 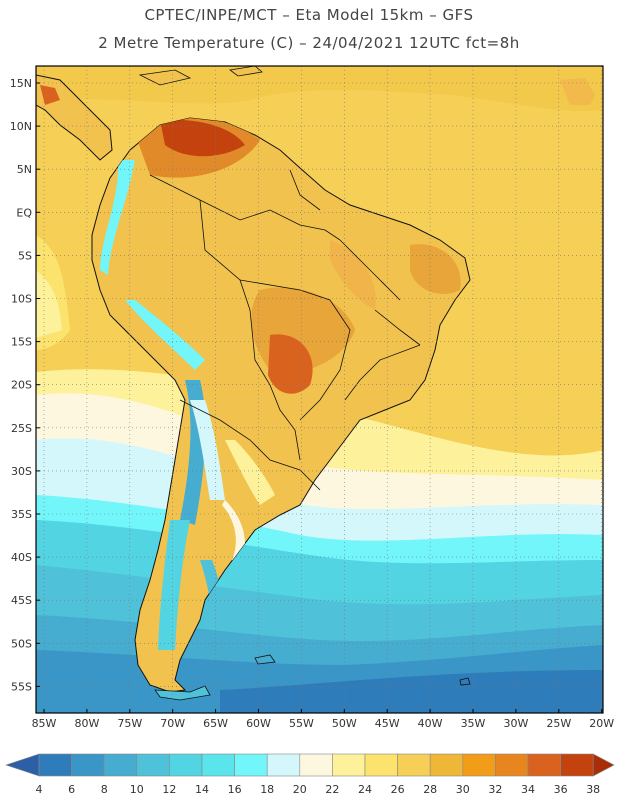 I want to click on legend-tick-label: 28, so click(x=430, y=789).